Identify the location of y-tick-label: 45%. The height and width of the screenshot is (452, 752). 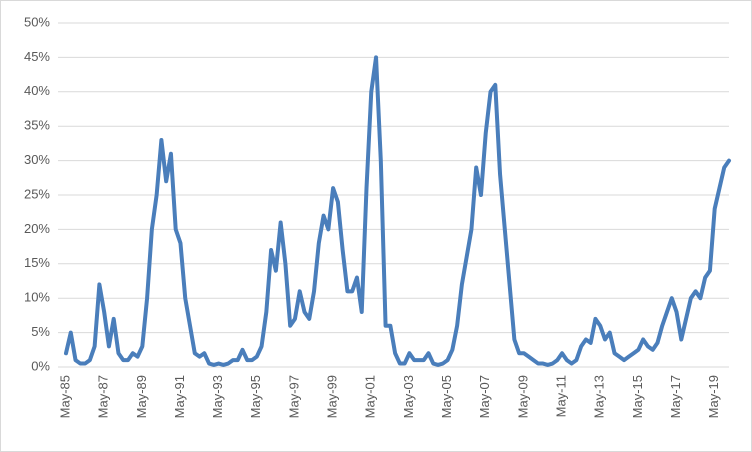
(37, 56).